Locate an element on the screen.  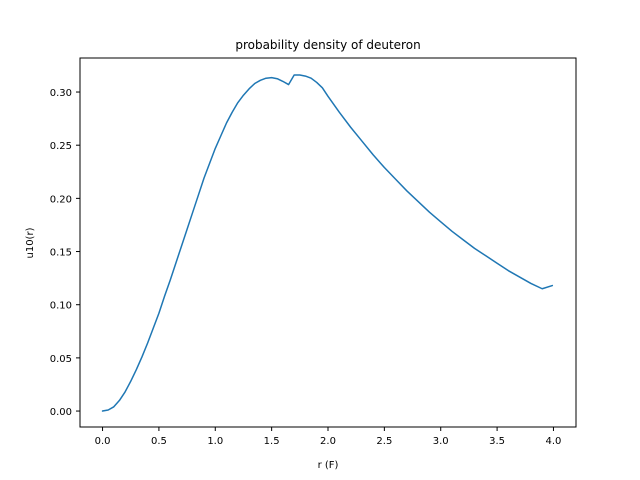
x-tick-label: 3.5 is located at coordinates (497, 441).